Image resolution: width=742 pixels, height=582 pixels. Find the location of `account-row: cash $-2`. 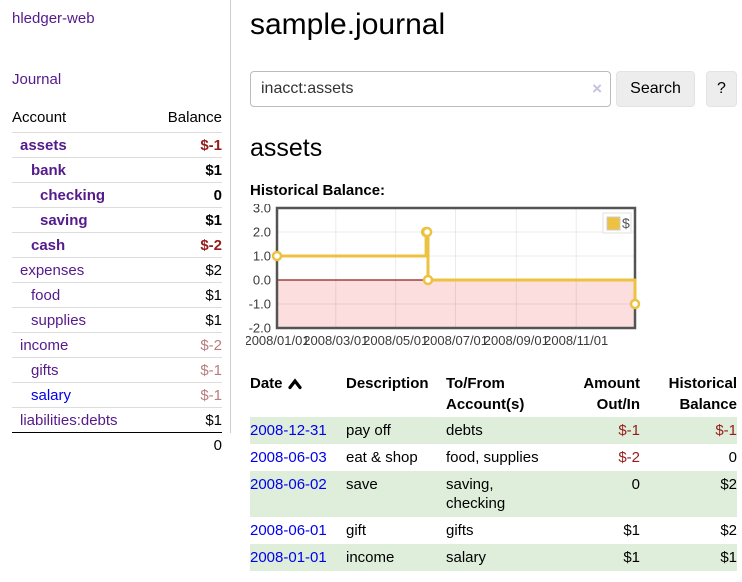

account-row: cash $-2 is located at coordinates (117, 245).